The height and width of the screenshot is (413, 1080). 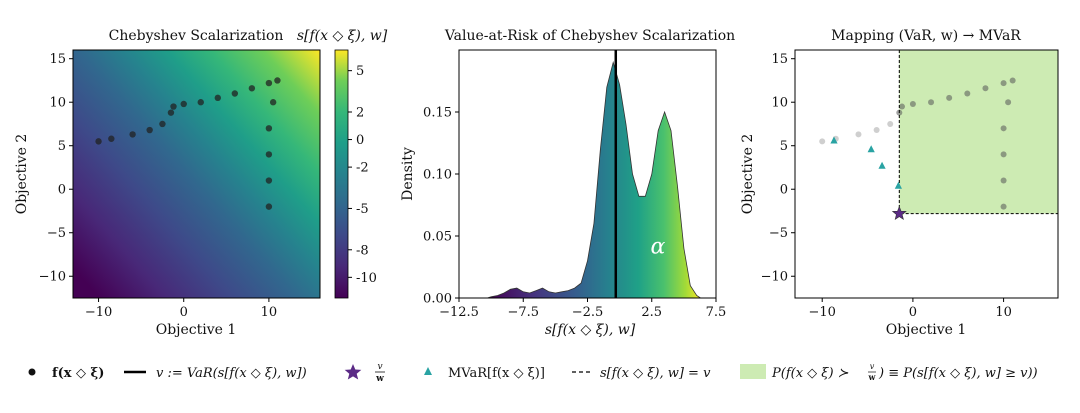 What do you see at coordinates (379, 379) in the screenshot?
I see `legend-vw-denominator: w` at bounding box center [379, 379].